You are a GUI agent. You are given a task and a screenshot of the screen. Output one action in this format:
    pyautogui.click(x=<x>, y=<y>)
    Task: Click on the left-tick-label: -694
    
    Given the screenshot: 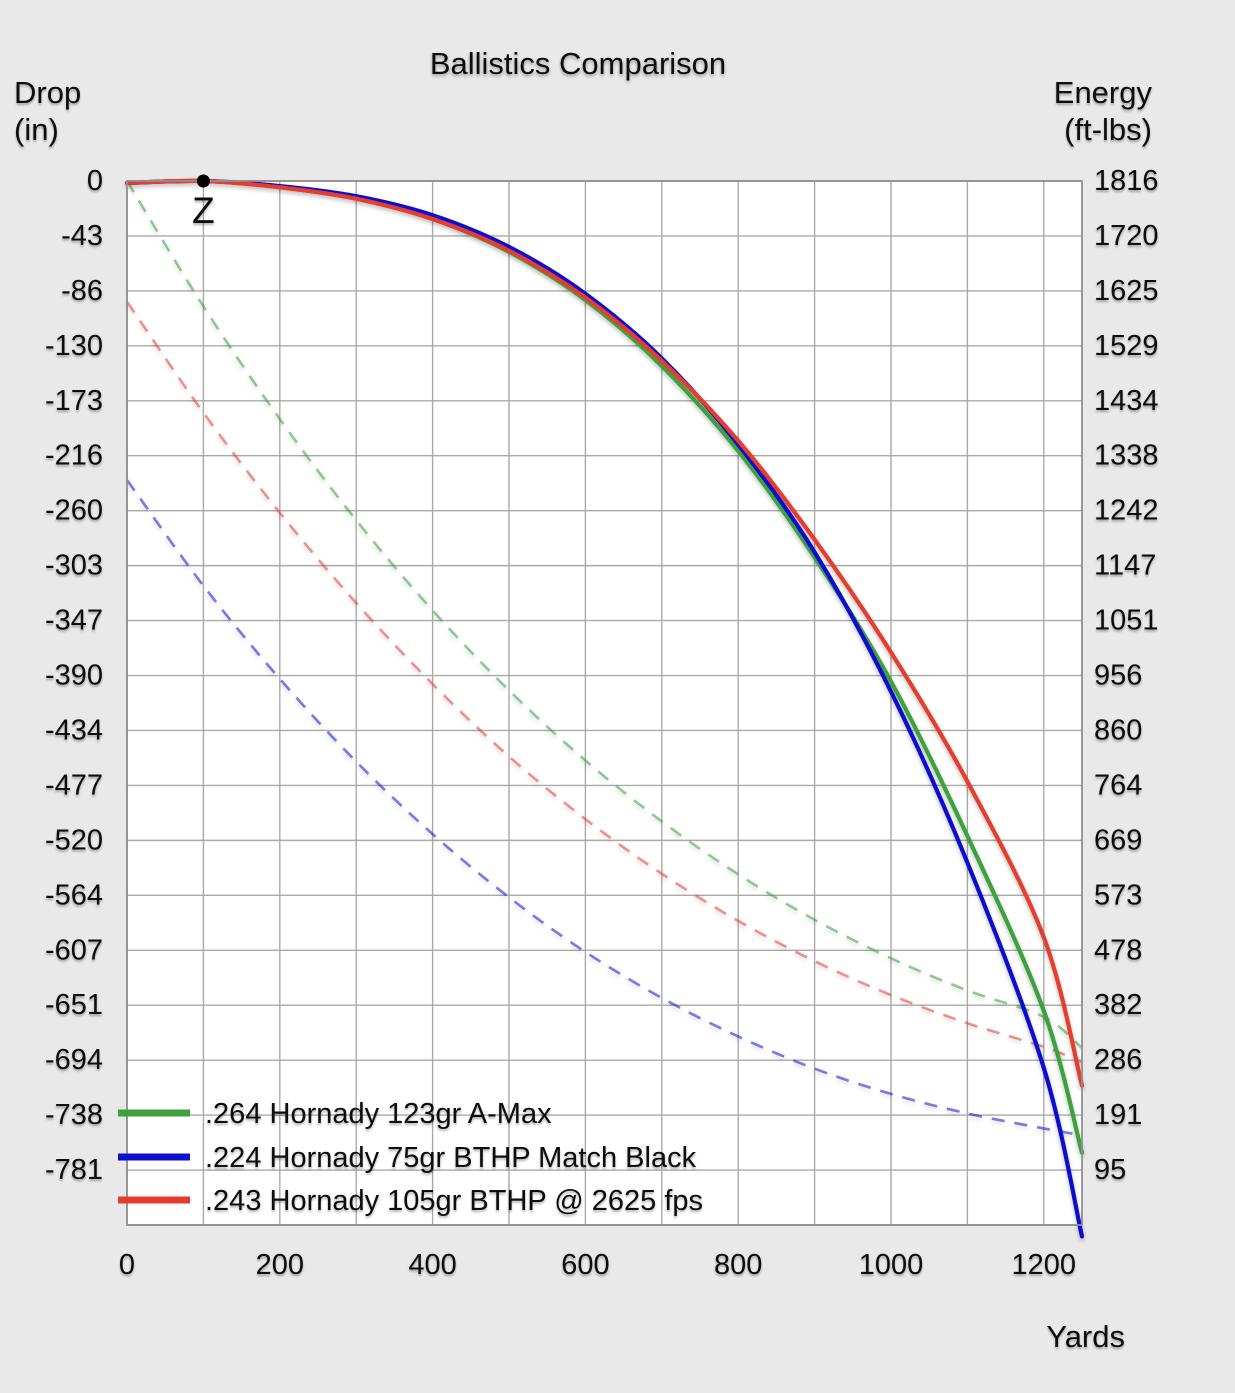 What is the action you would take?
    pyautogui.click(x=74, y=1060)
    